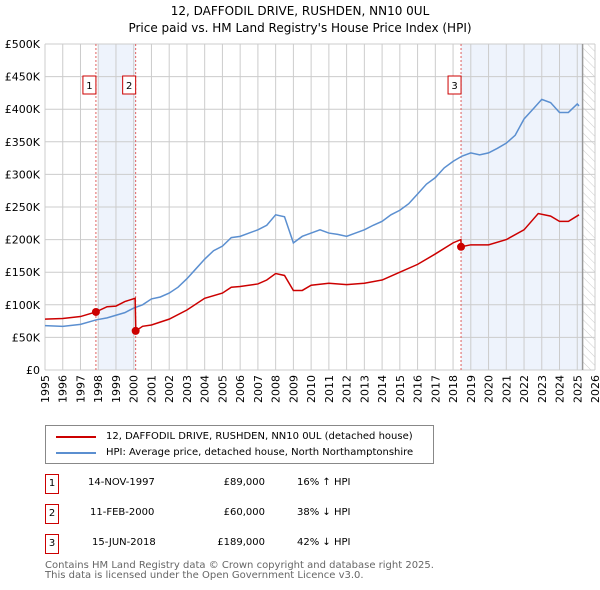  What do you see at coordinates (324, 482) in the screenshot?
I see `transaction-hpi: 16% ↑ HPI` at bounding box center [324, 482].